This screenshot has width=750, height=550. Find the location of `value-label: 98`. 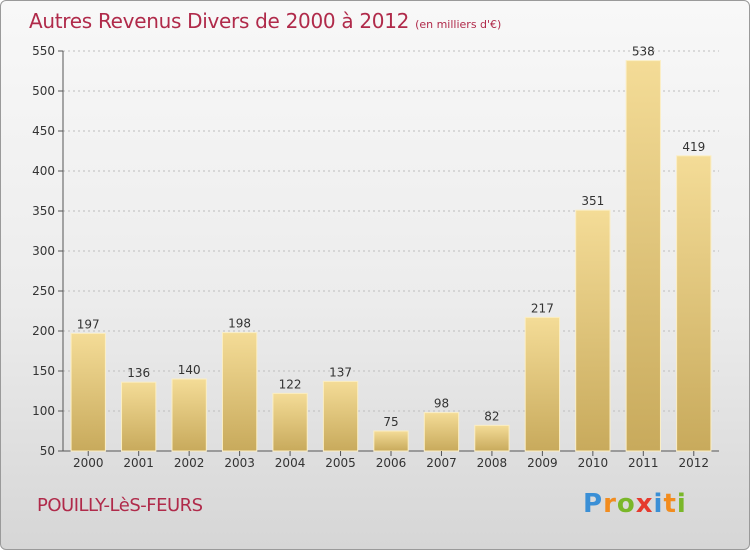

value-label: 98 is located at coordinates (441, 404).